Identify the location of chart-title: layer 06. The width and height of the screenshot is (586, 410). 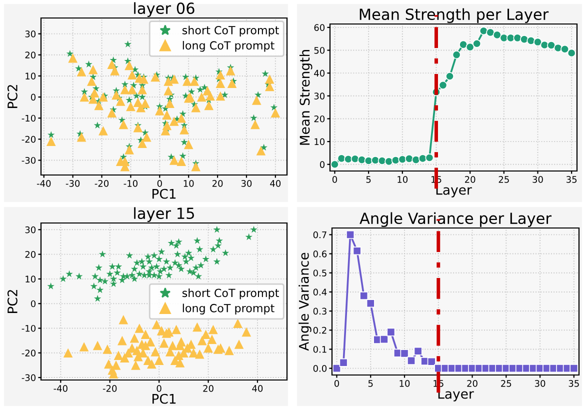
(164, 10).